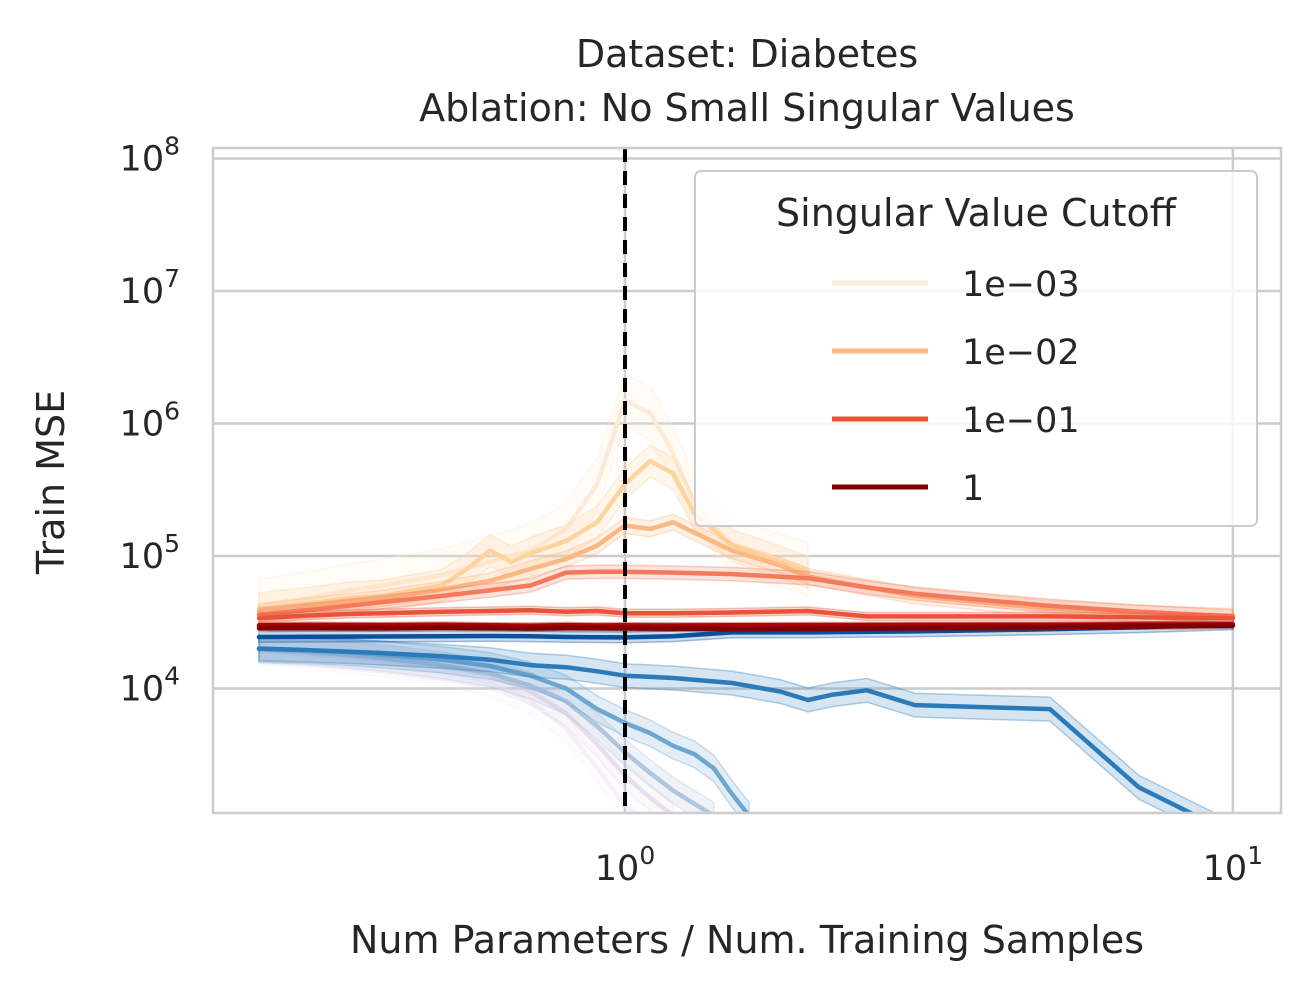  I want to click on chart-title-line1: Dataset: Diabetes, so click(747, 54).